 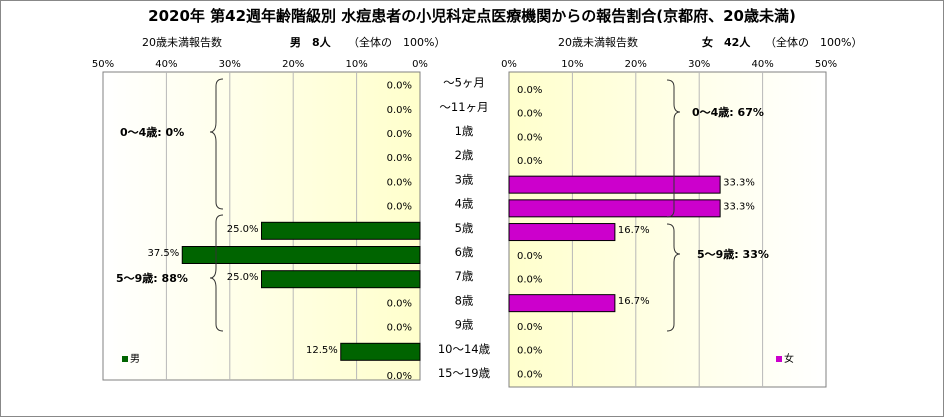 What do you see at coordinates (779, 359) in the screenshot?
I see `right-legend-swatch` at bounding box center [779, 359].